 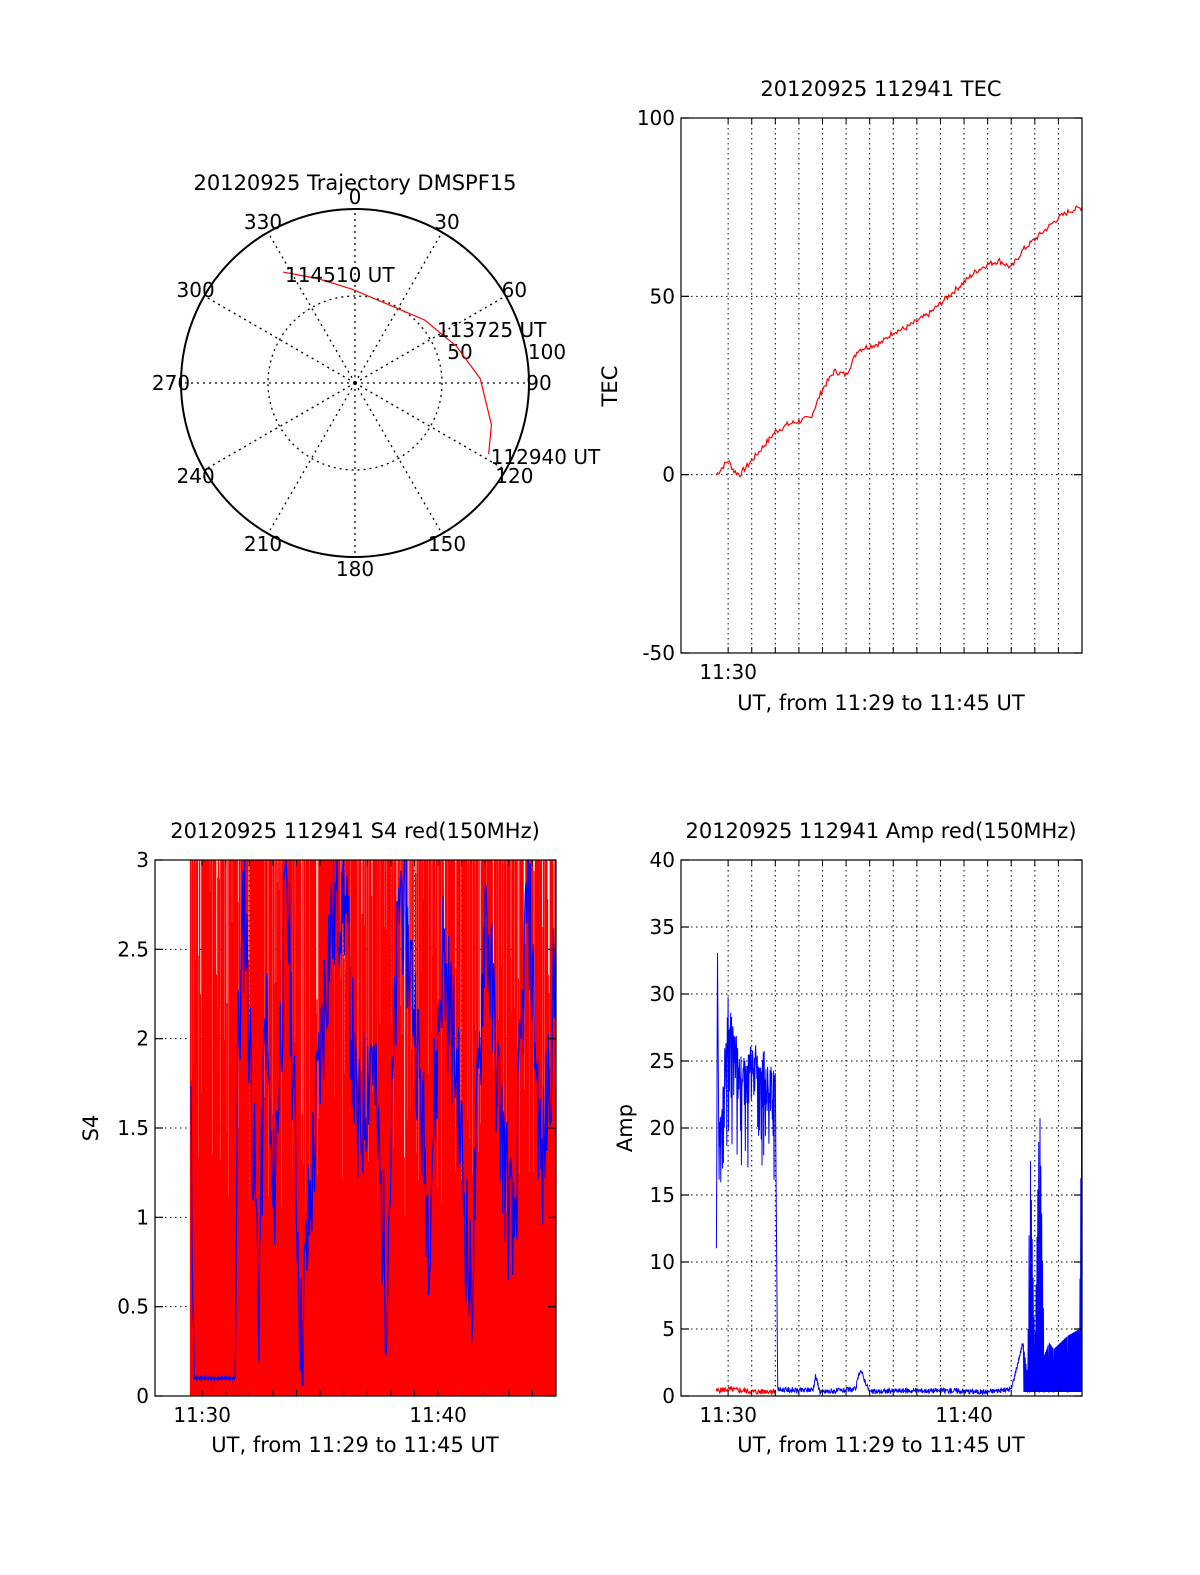 I want to click on s4-xtick-label: 11:30, so click(x=202, y=1415).